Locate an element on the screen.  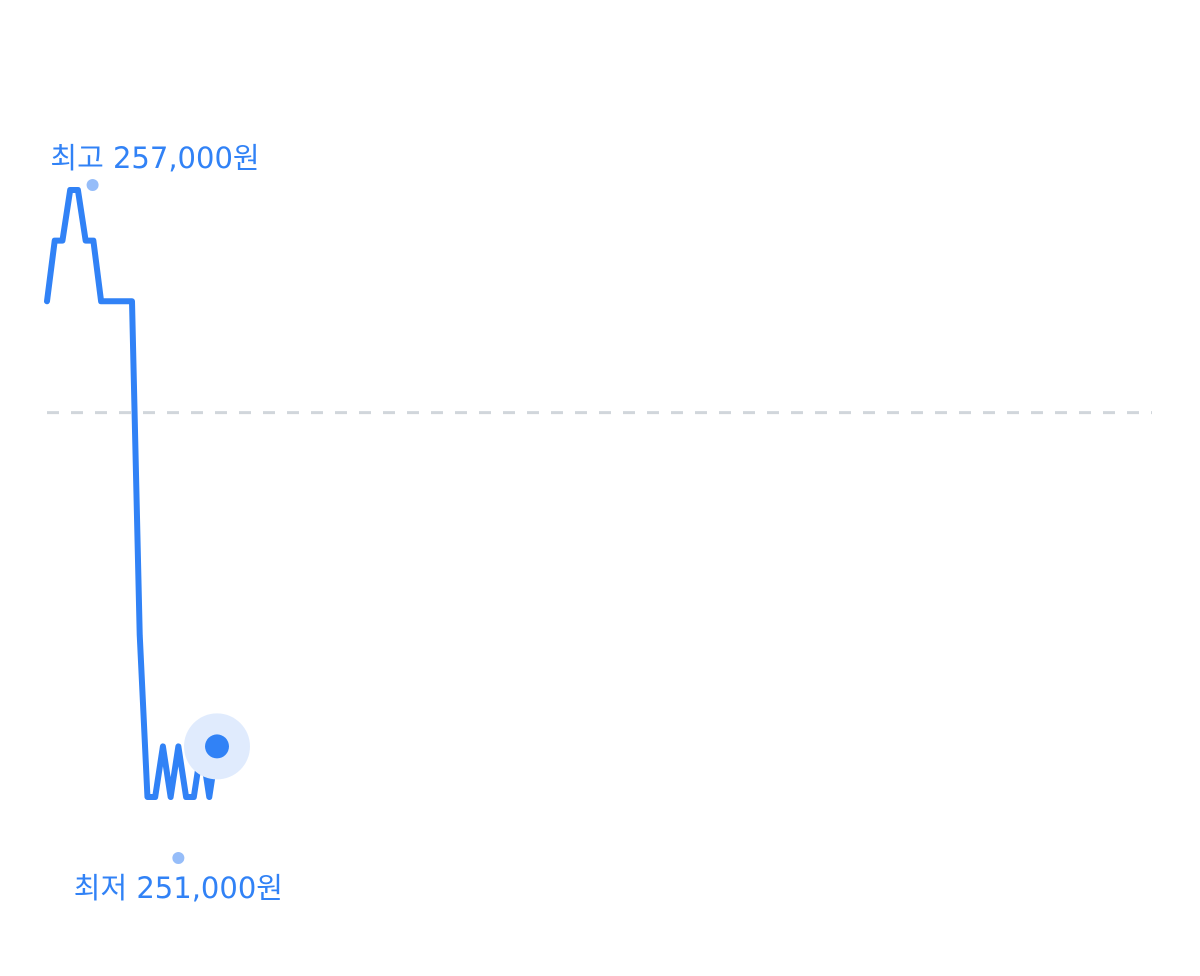
high-label: 최고 257,000원 is located at coordinates (154, 158).